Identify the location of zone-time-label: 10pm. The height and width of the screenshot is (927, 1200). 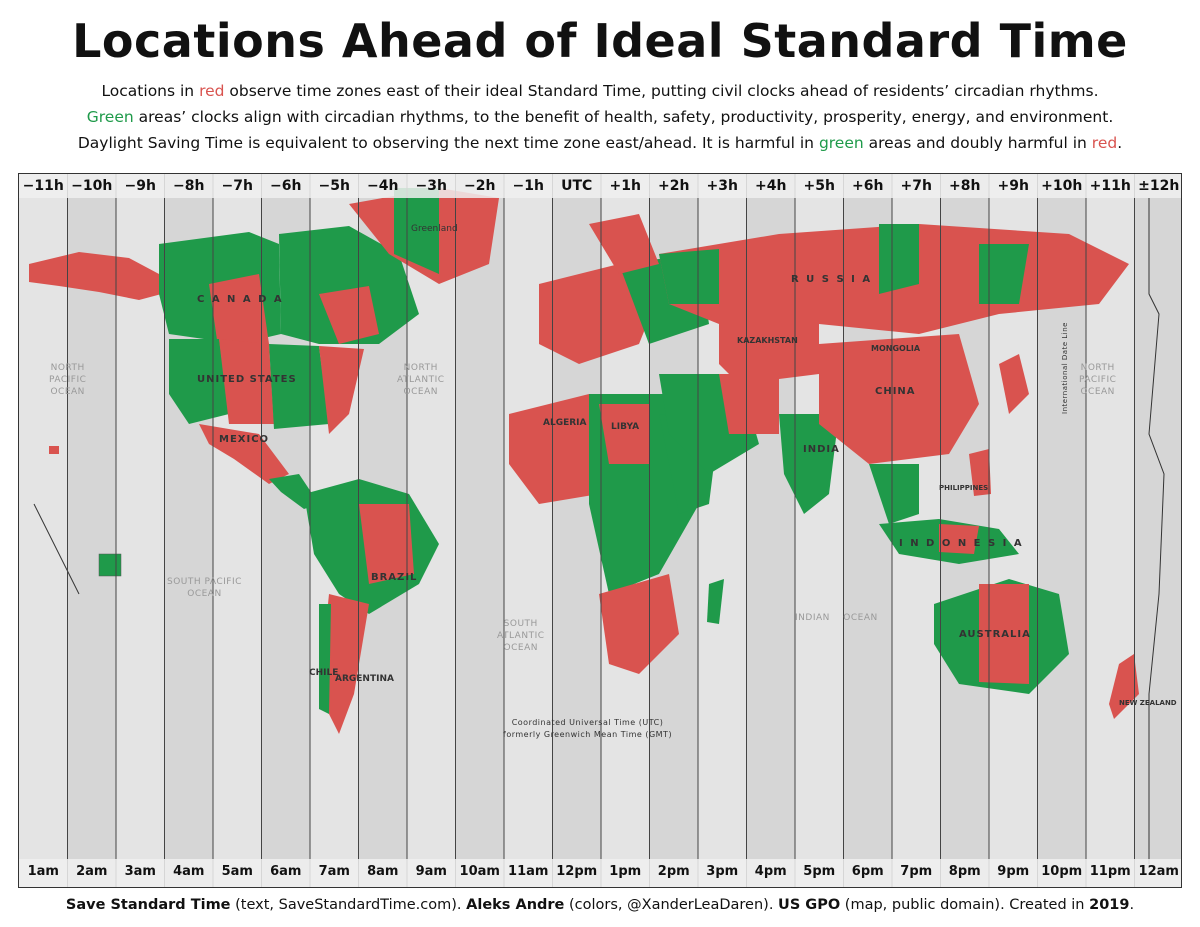
(1062, 871).